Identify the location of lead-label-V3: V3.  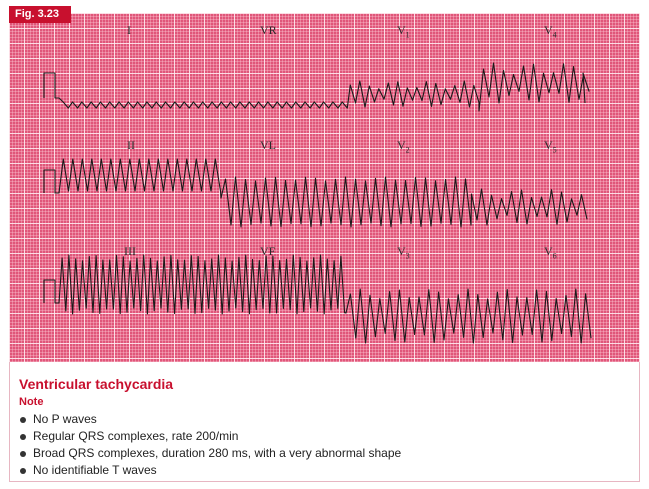
(403, 252).